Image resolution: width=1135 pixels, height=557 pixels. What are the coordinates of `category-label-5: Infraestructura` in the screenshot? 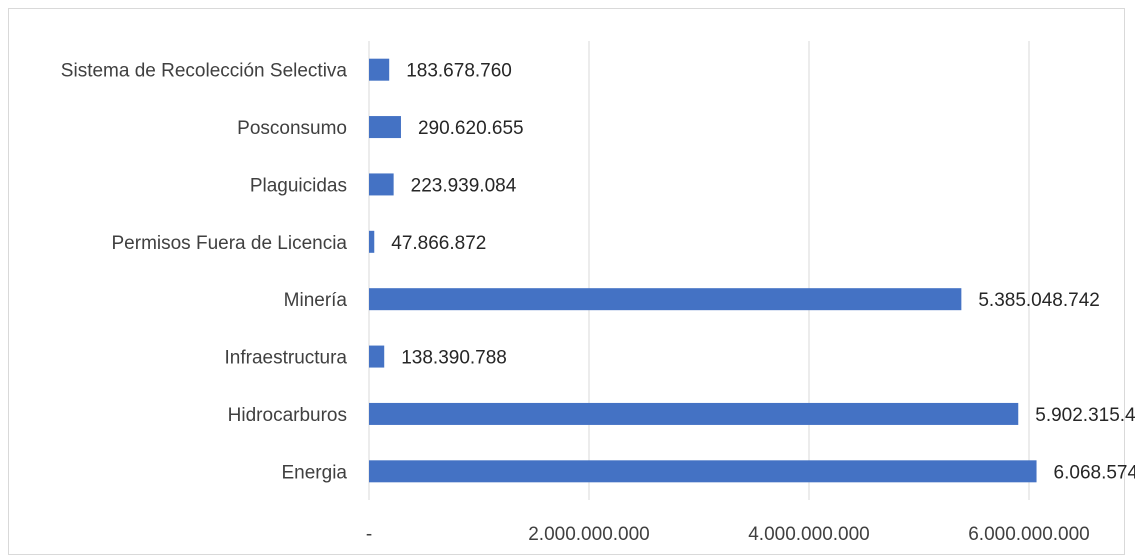 It's located at (286, 358).